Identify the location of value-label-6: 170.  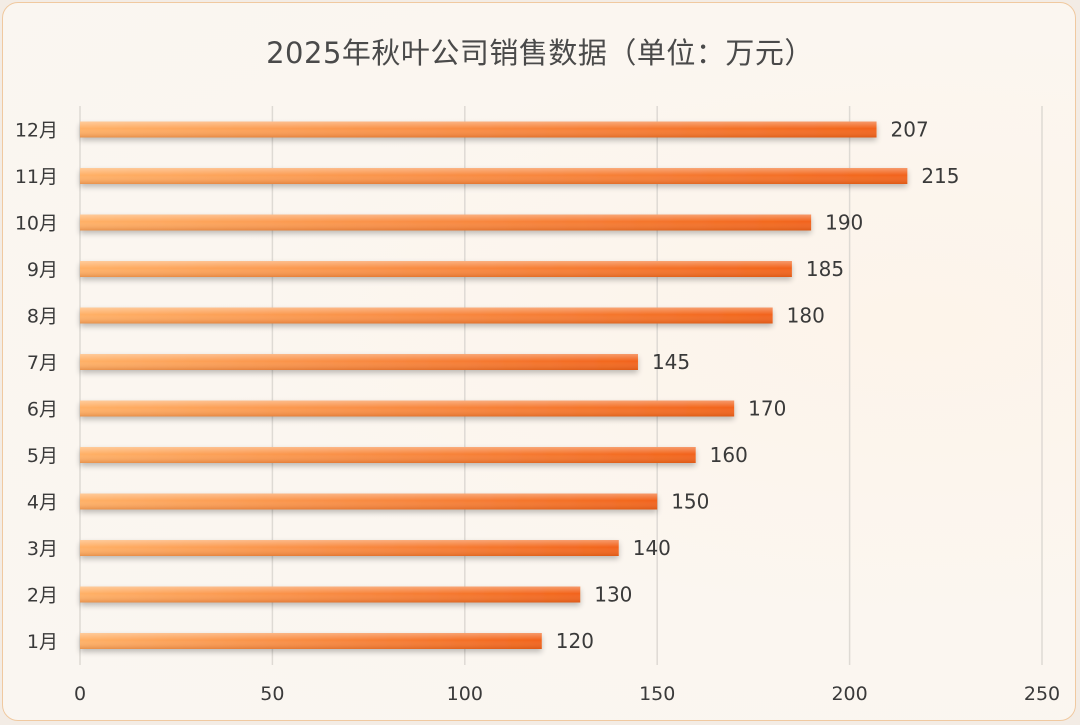
(767, 409).